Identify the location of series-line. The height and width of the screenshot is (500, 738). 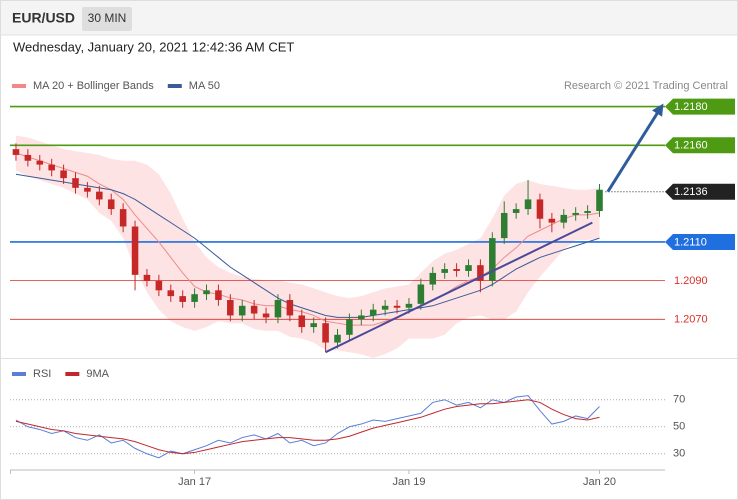
(307, 427).